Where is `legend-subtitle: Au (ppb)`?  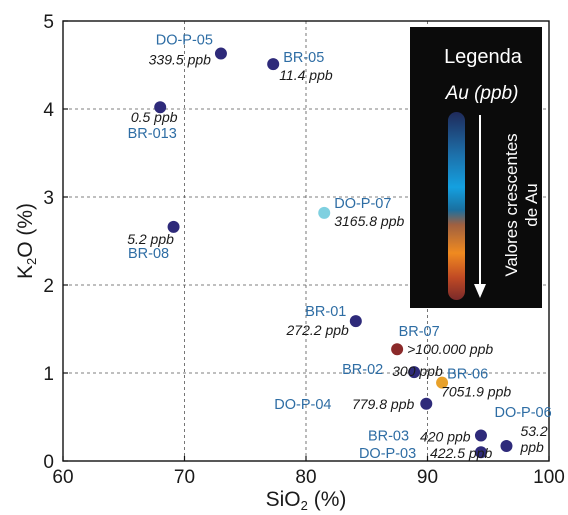 legend-subtitle: Au (ppb) is located at coordinates (482, 93).